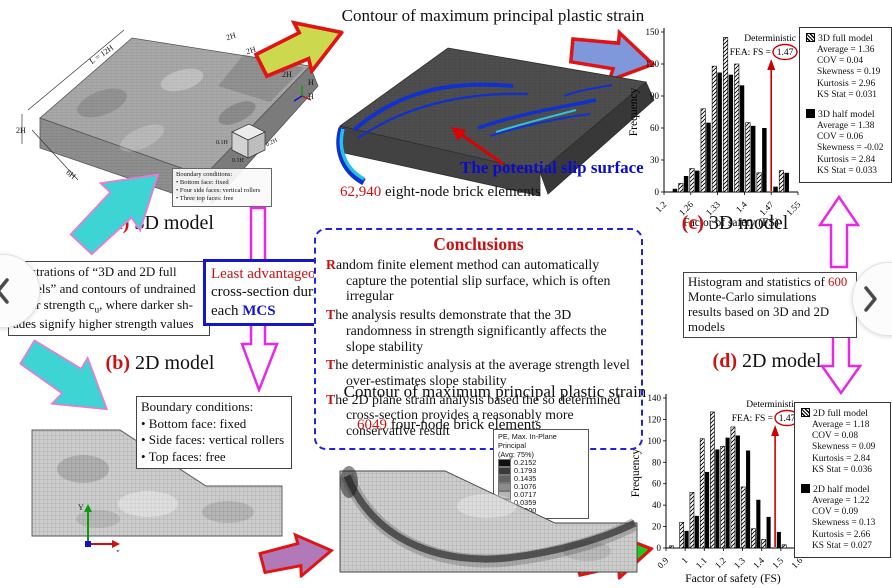  Describe the element at coordinates (838, 282) in the screenshot. I see `right-note-highlight: 600` at that location.